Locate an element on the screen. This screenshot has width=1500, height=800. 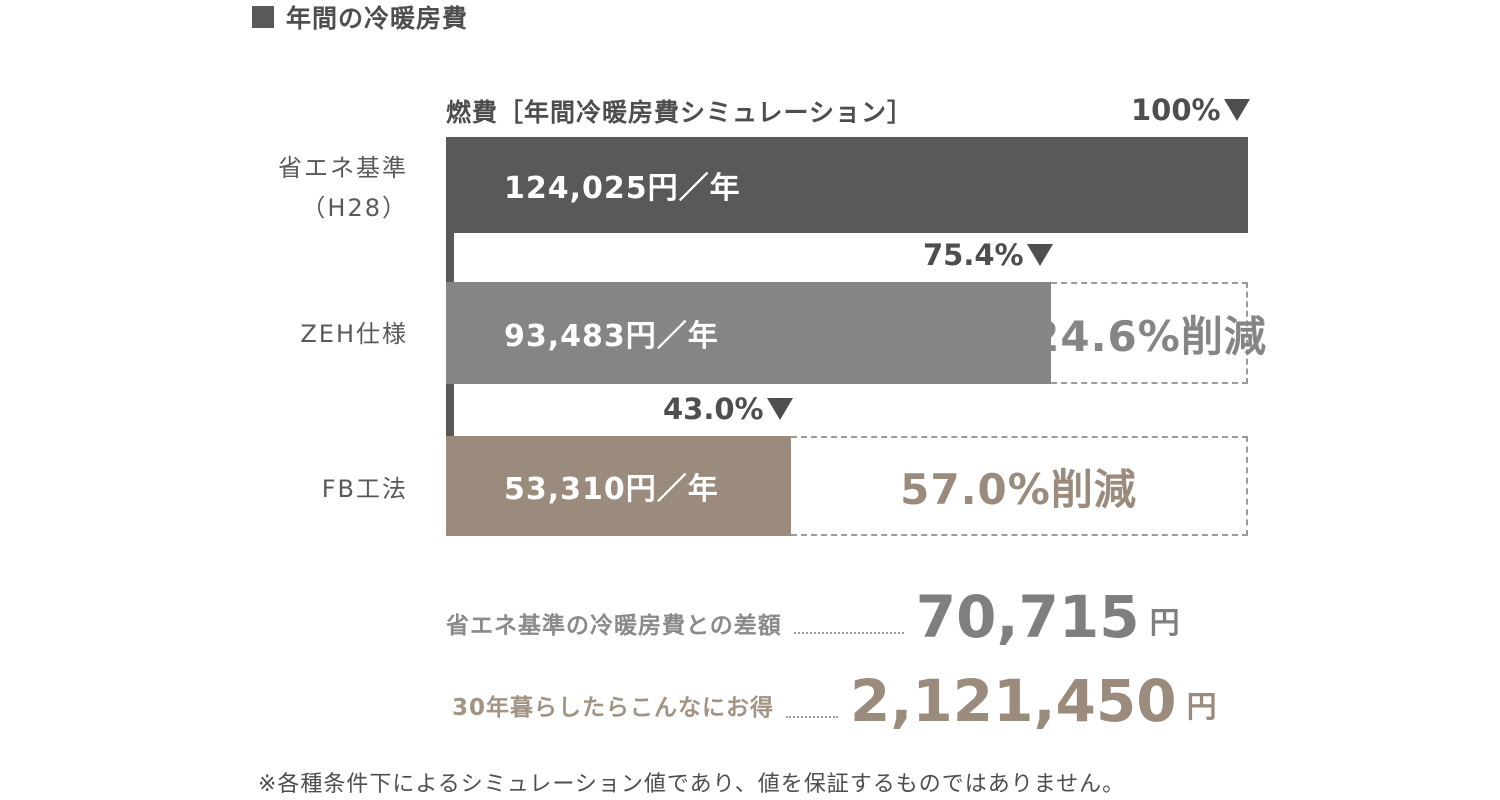
chart-bar-0: 124,025円／年 is located at coordinates (847, 185).